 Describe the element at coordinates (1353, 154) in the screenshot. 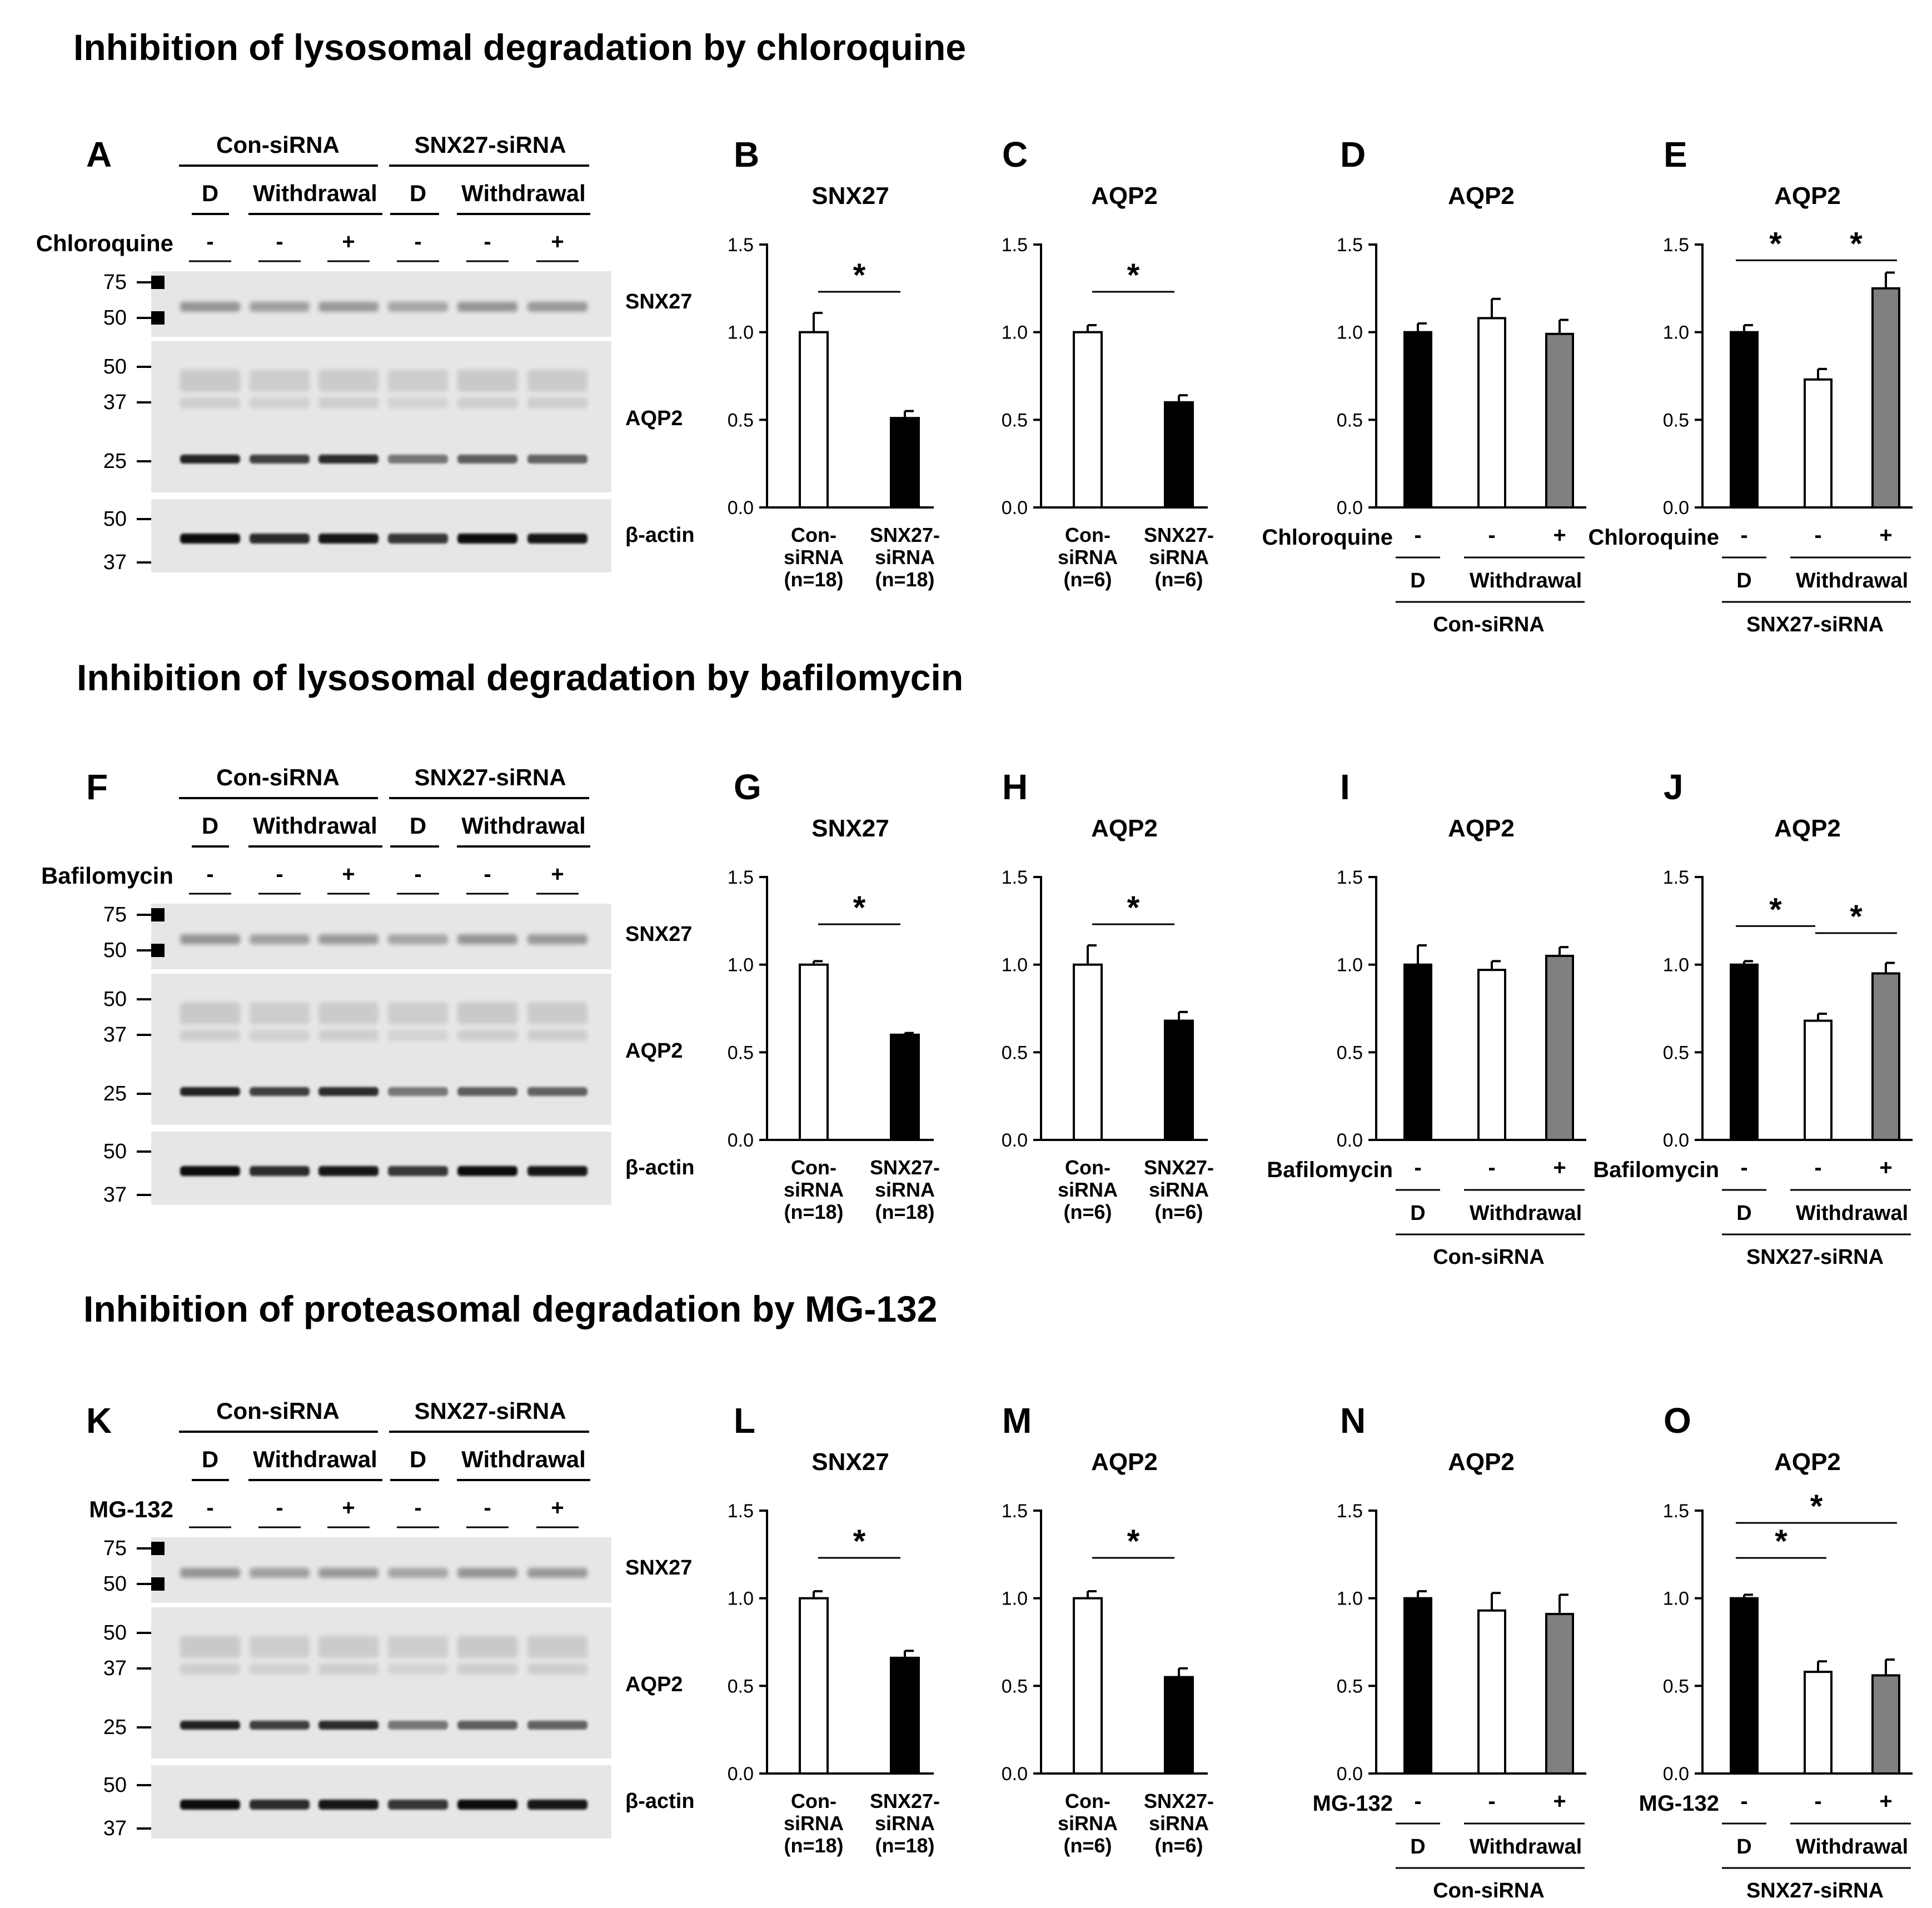

I see `panel-letter: D` at that location.